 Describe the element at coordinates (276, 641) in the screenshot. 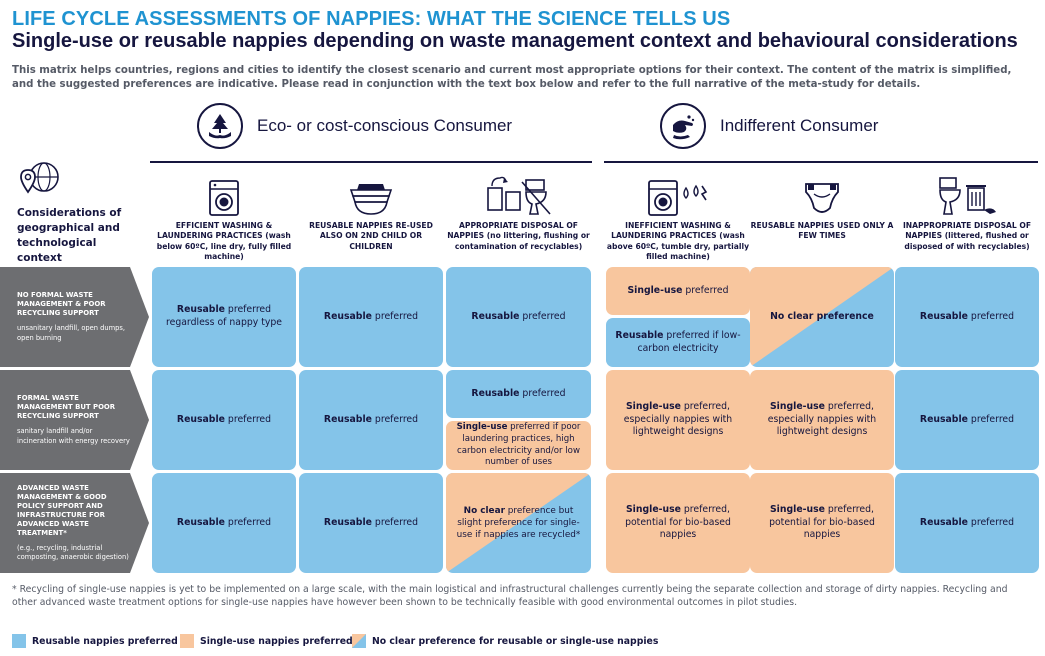

I see `legend-label: Single-use nappies preferred` at that location.